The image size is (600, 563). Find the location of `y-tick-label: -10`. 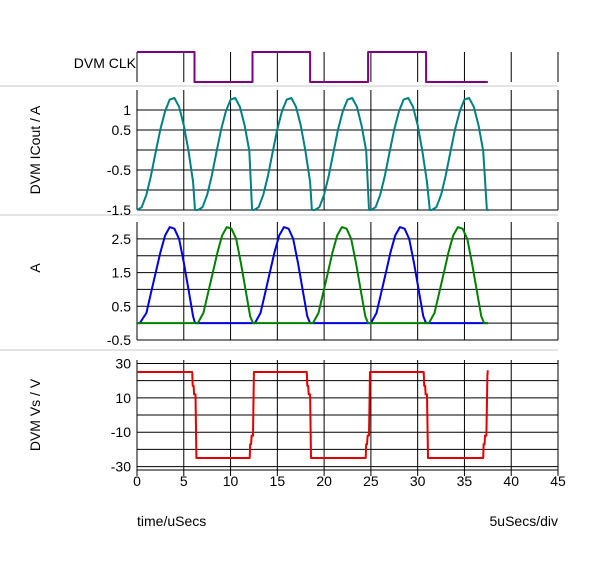

y-tick-label: -10 is located at coordinates (121, 432).